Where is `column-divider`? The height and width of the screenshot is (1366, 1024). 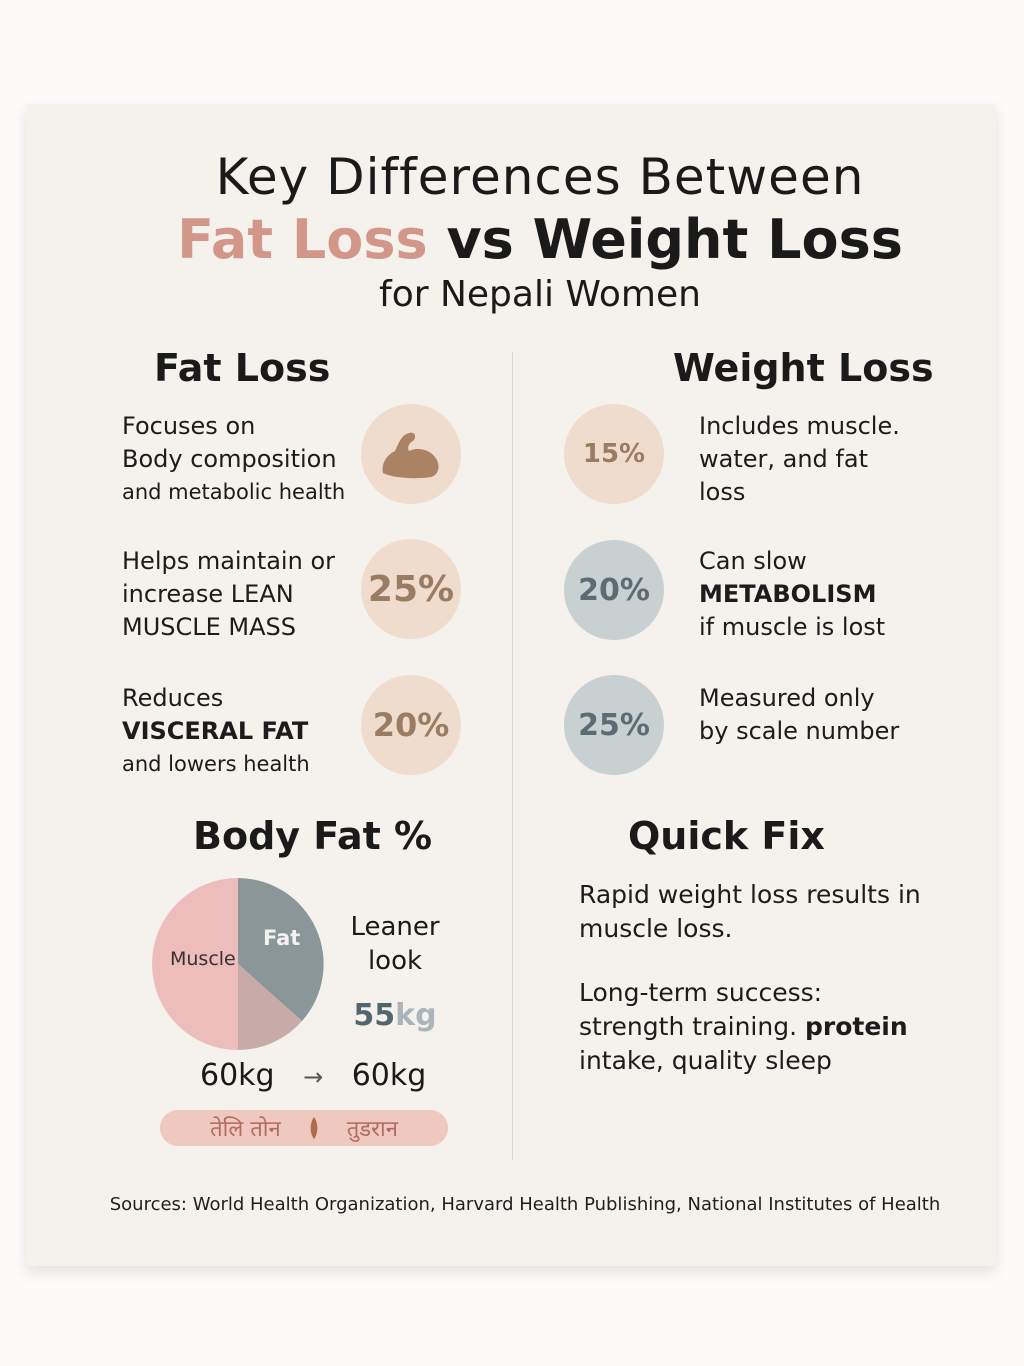 column-divider is located at coordinates (512, 756).